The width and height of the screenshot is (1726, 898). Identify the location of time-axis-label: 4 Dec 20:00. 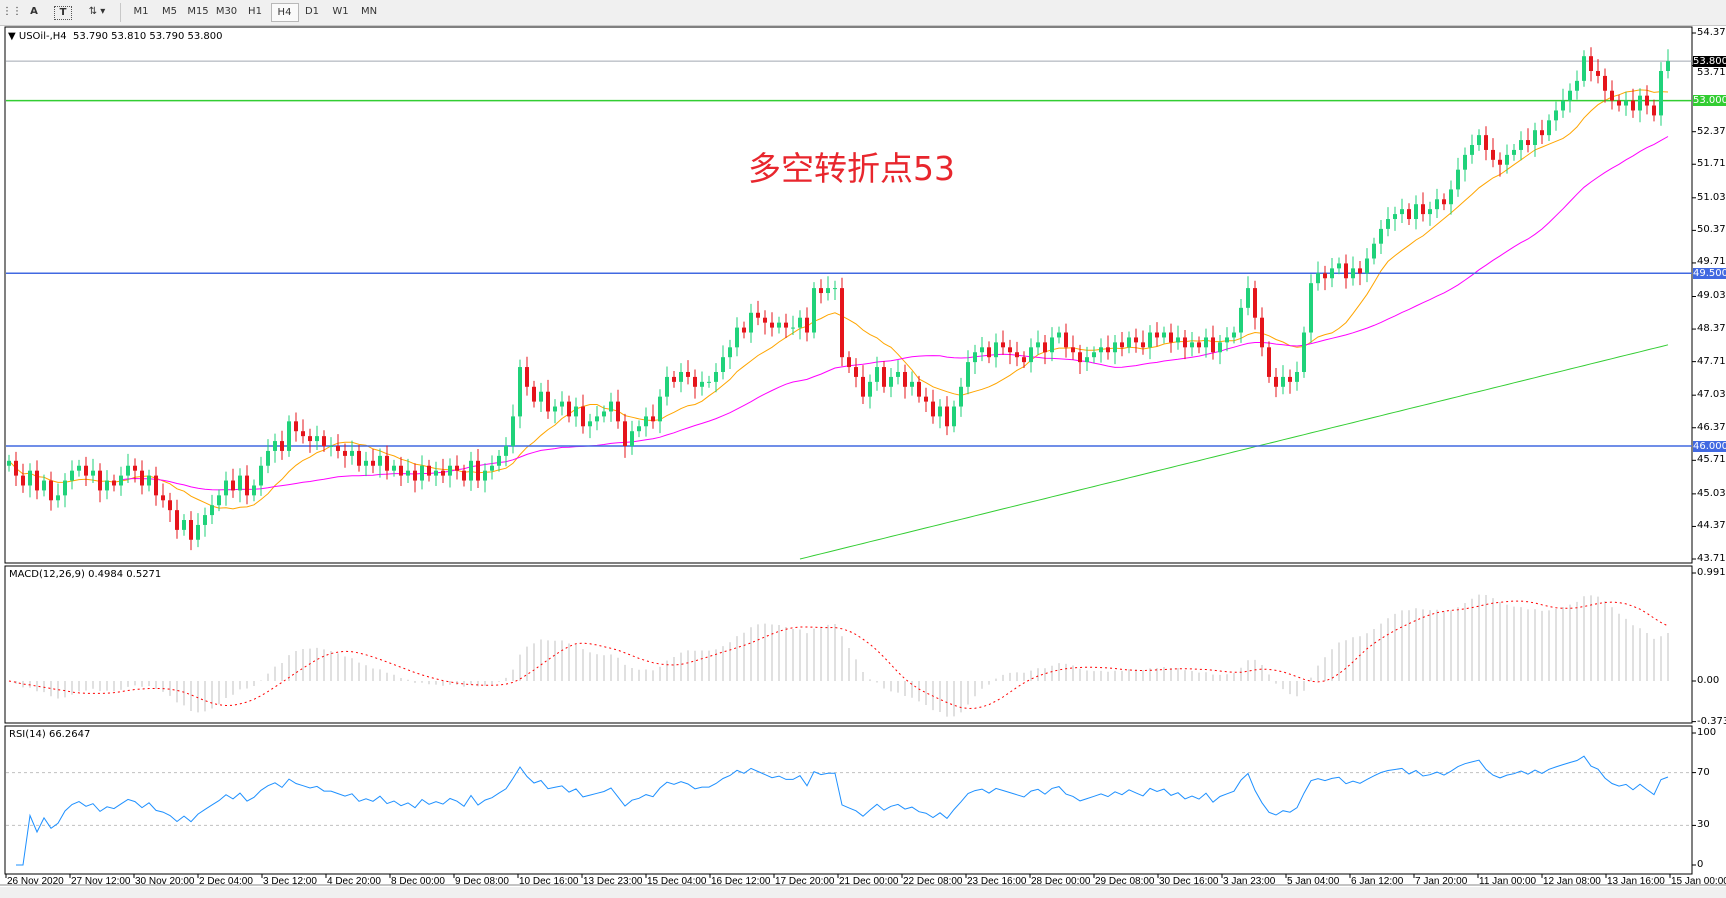
(354, 881).